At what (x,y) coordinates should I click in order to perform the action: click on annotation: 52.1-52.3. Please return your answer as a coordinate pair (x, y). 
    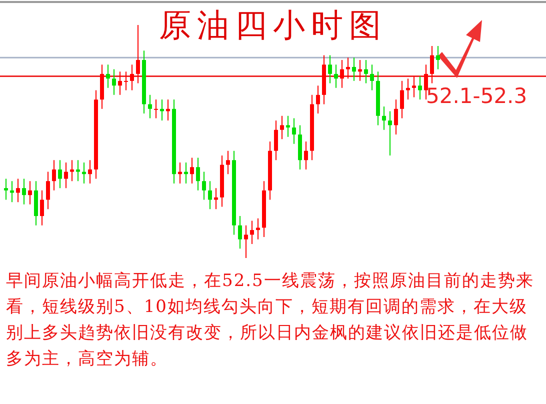
    Looking at the image, I should click on (477, 96).